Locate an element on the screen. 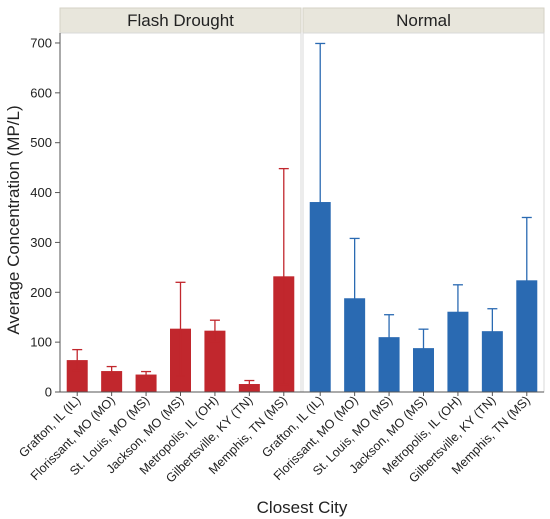 This screenshot has height=519, width=550. y-tick-label: 0 is located at coordinates (48, 392).